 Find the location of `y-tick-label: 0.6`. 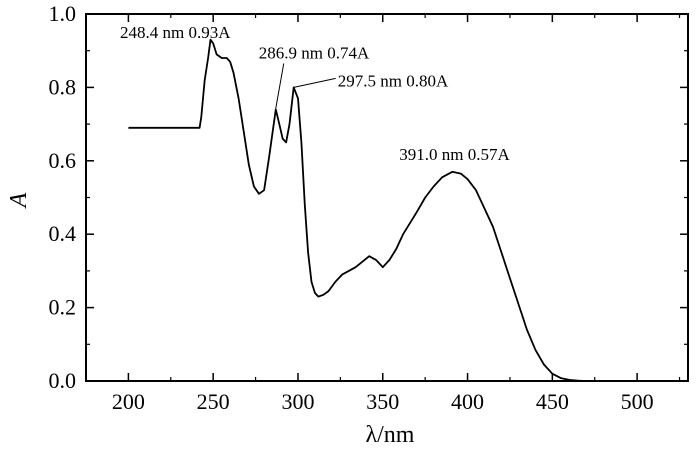

y-tick-label: 0.6 is located at coordinates (63, 160).